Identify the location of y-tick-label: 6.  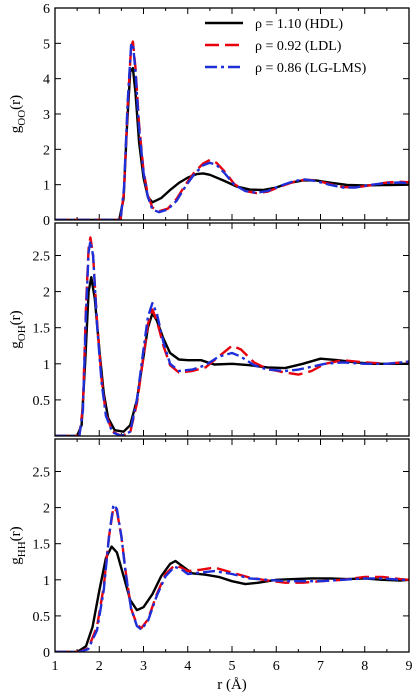
(46, 9).